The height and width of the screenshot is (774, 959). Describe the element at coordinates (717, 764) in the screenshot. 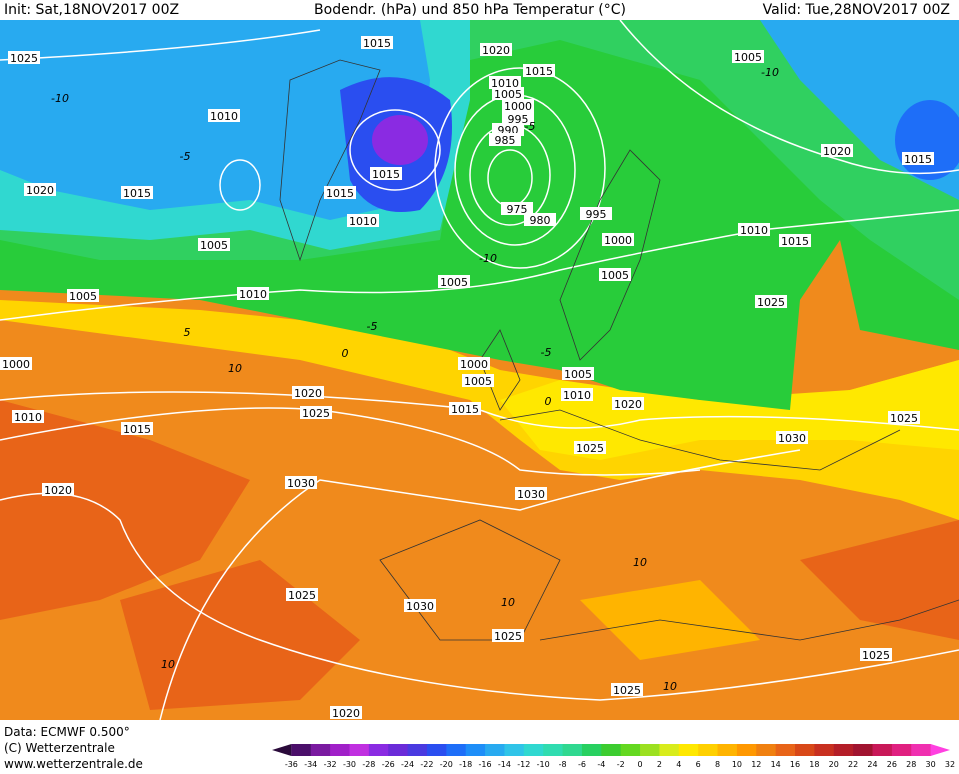

I see `colorbar-tick-label: 8` at that location.